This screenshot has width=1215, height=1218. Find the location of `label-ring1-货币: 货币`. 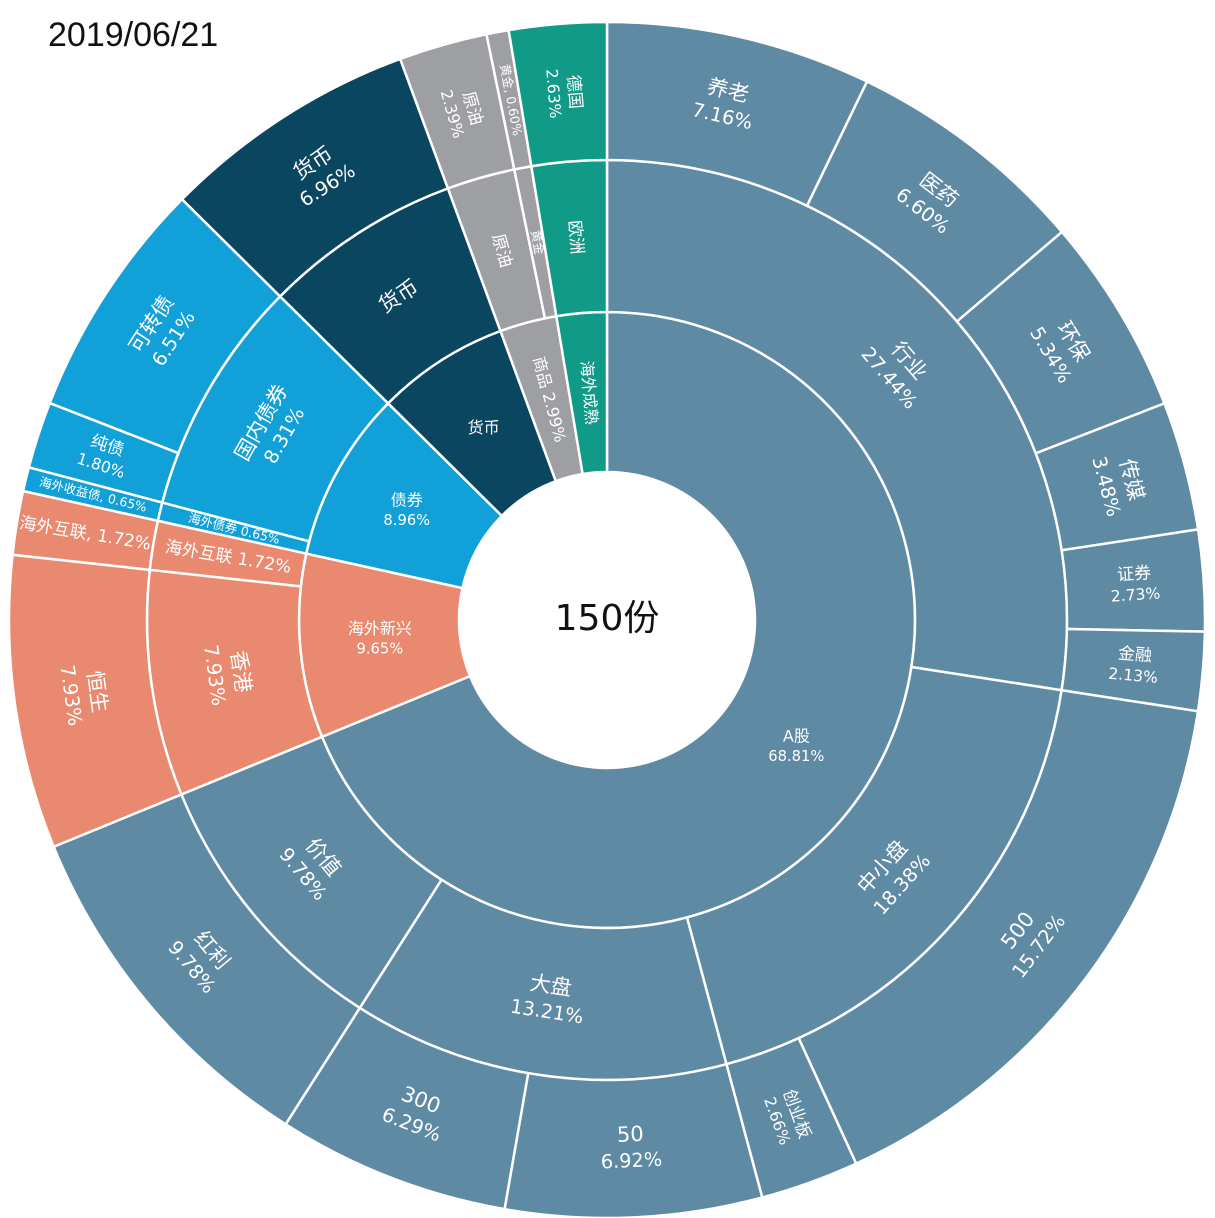

label-ring1-货币: 货币 is located at coordinates (484, 427).